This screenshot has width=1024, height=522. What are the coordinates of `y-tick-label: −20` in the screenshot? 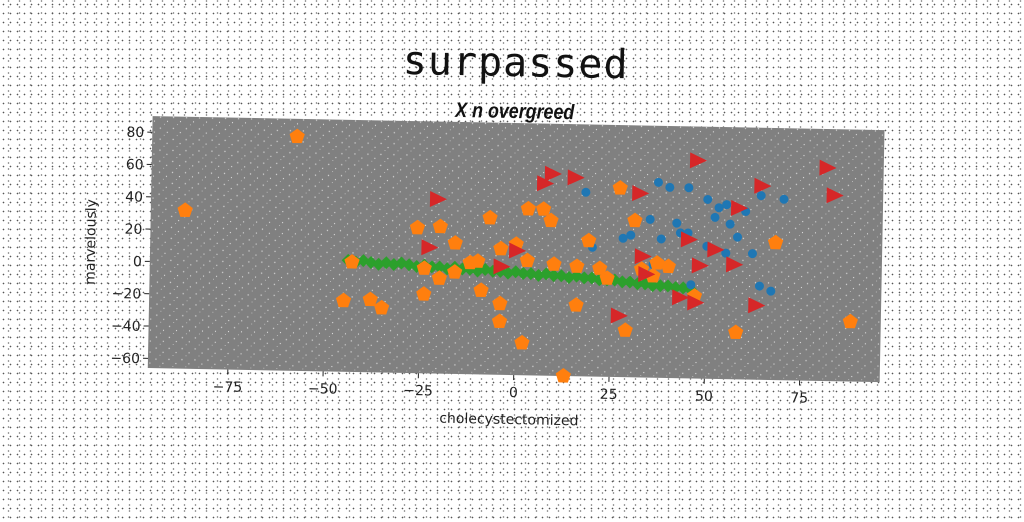 It's located at (126, 294).